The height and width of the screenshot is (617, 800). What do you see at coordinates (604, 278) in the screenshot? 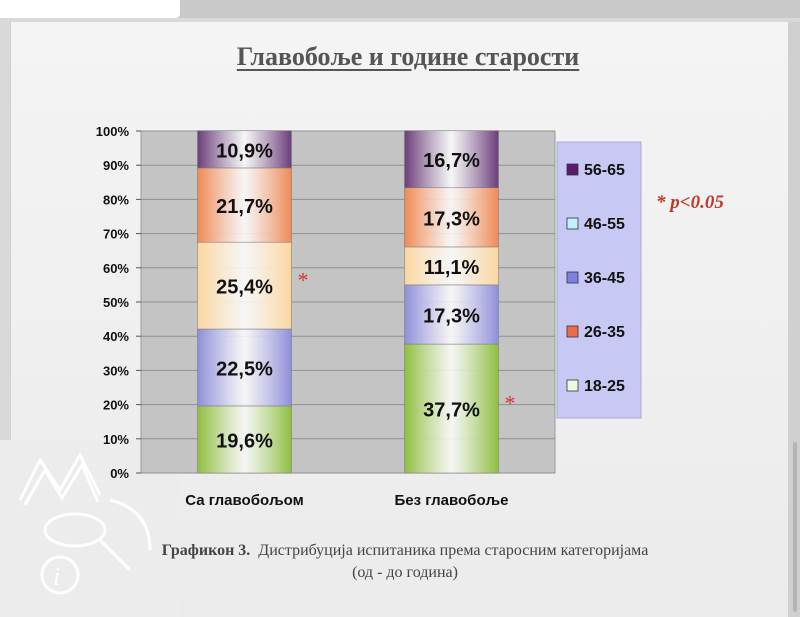
I see `legend-label: 36-45` at bounding box center [604, 278].